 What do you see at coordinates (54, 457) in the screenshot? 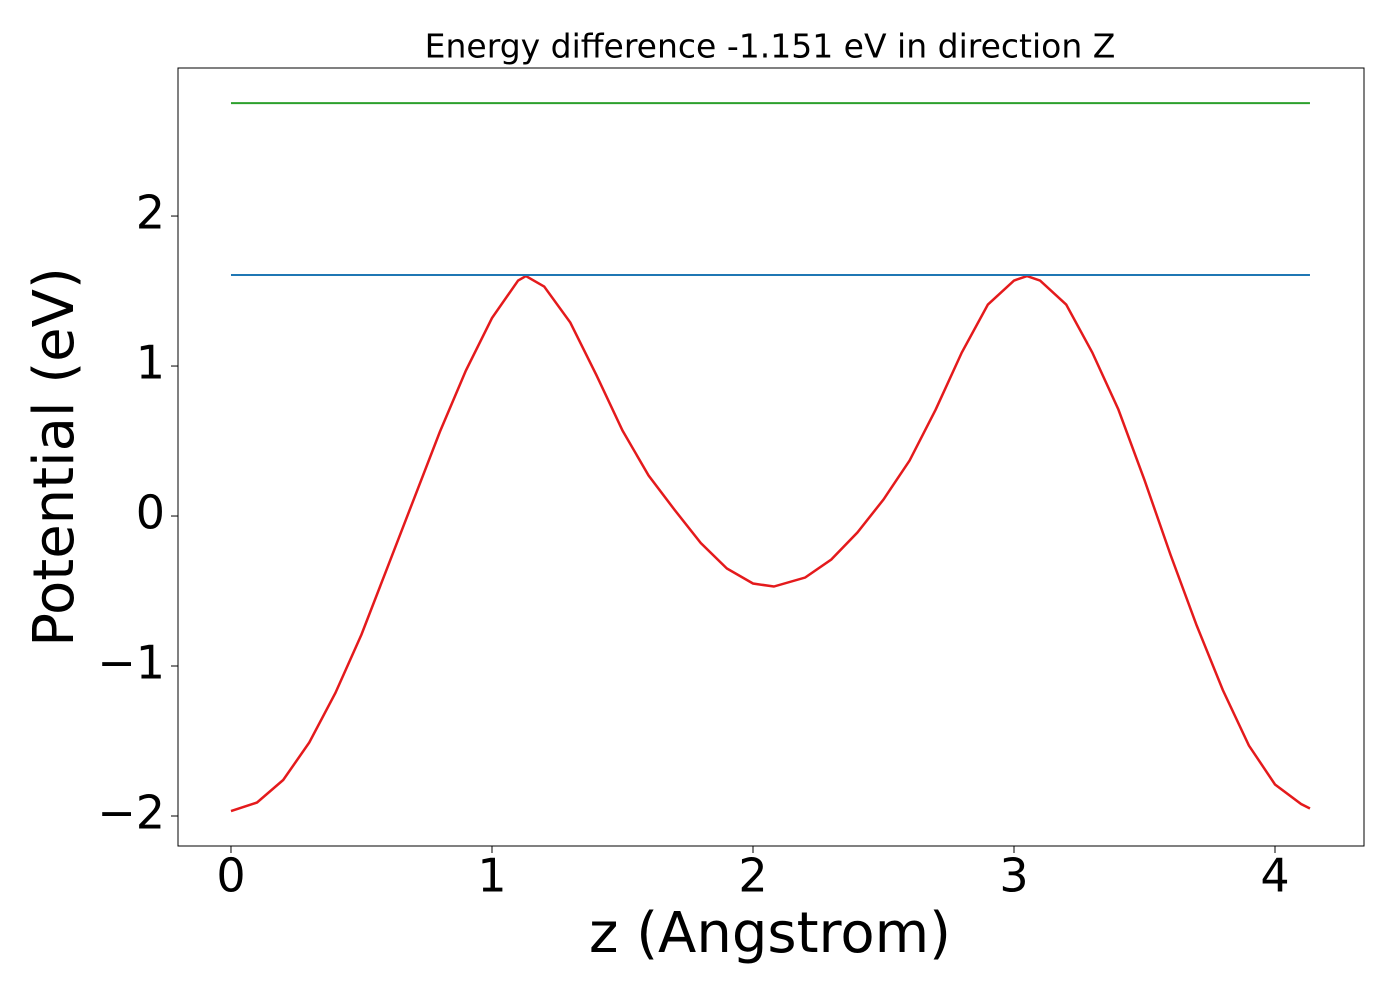
I see `y-axis-label: Potential (eV)` at bounding box center [54, 457].